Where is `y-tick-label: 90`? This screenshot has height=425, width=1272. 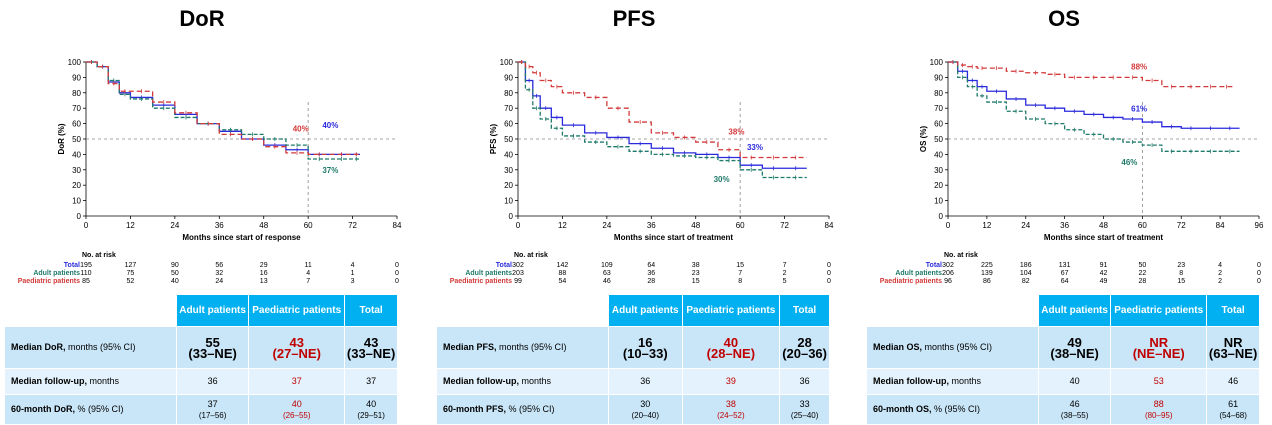 y-tick-label: 90 is located at coordinates (76, 77).